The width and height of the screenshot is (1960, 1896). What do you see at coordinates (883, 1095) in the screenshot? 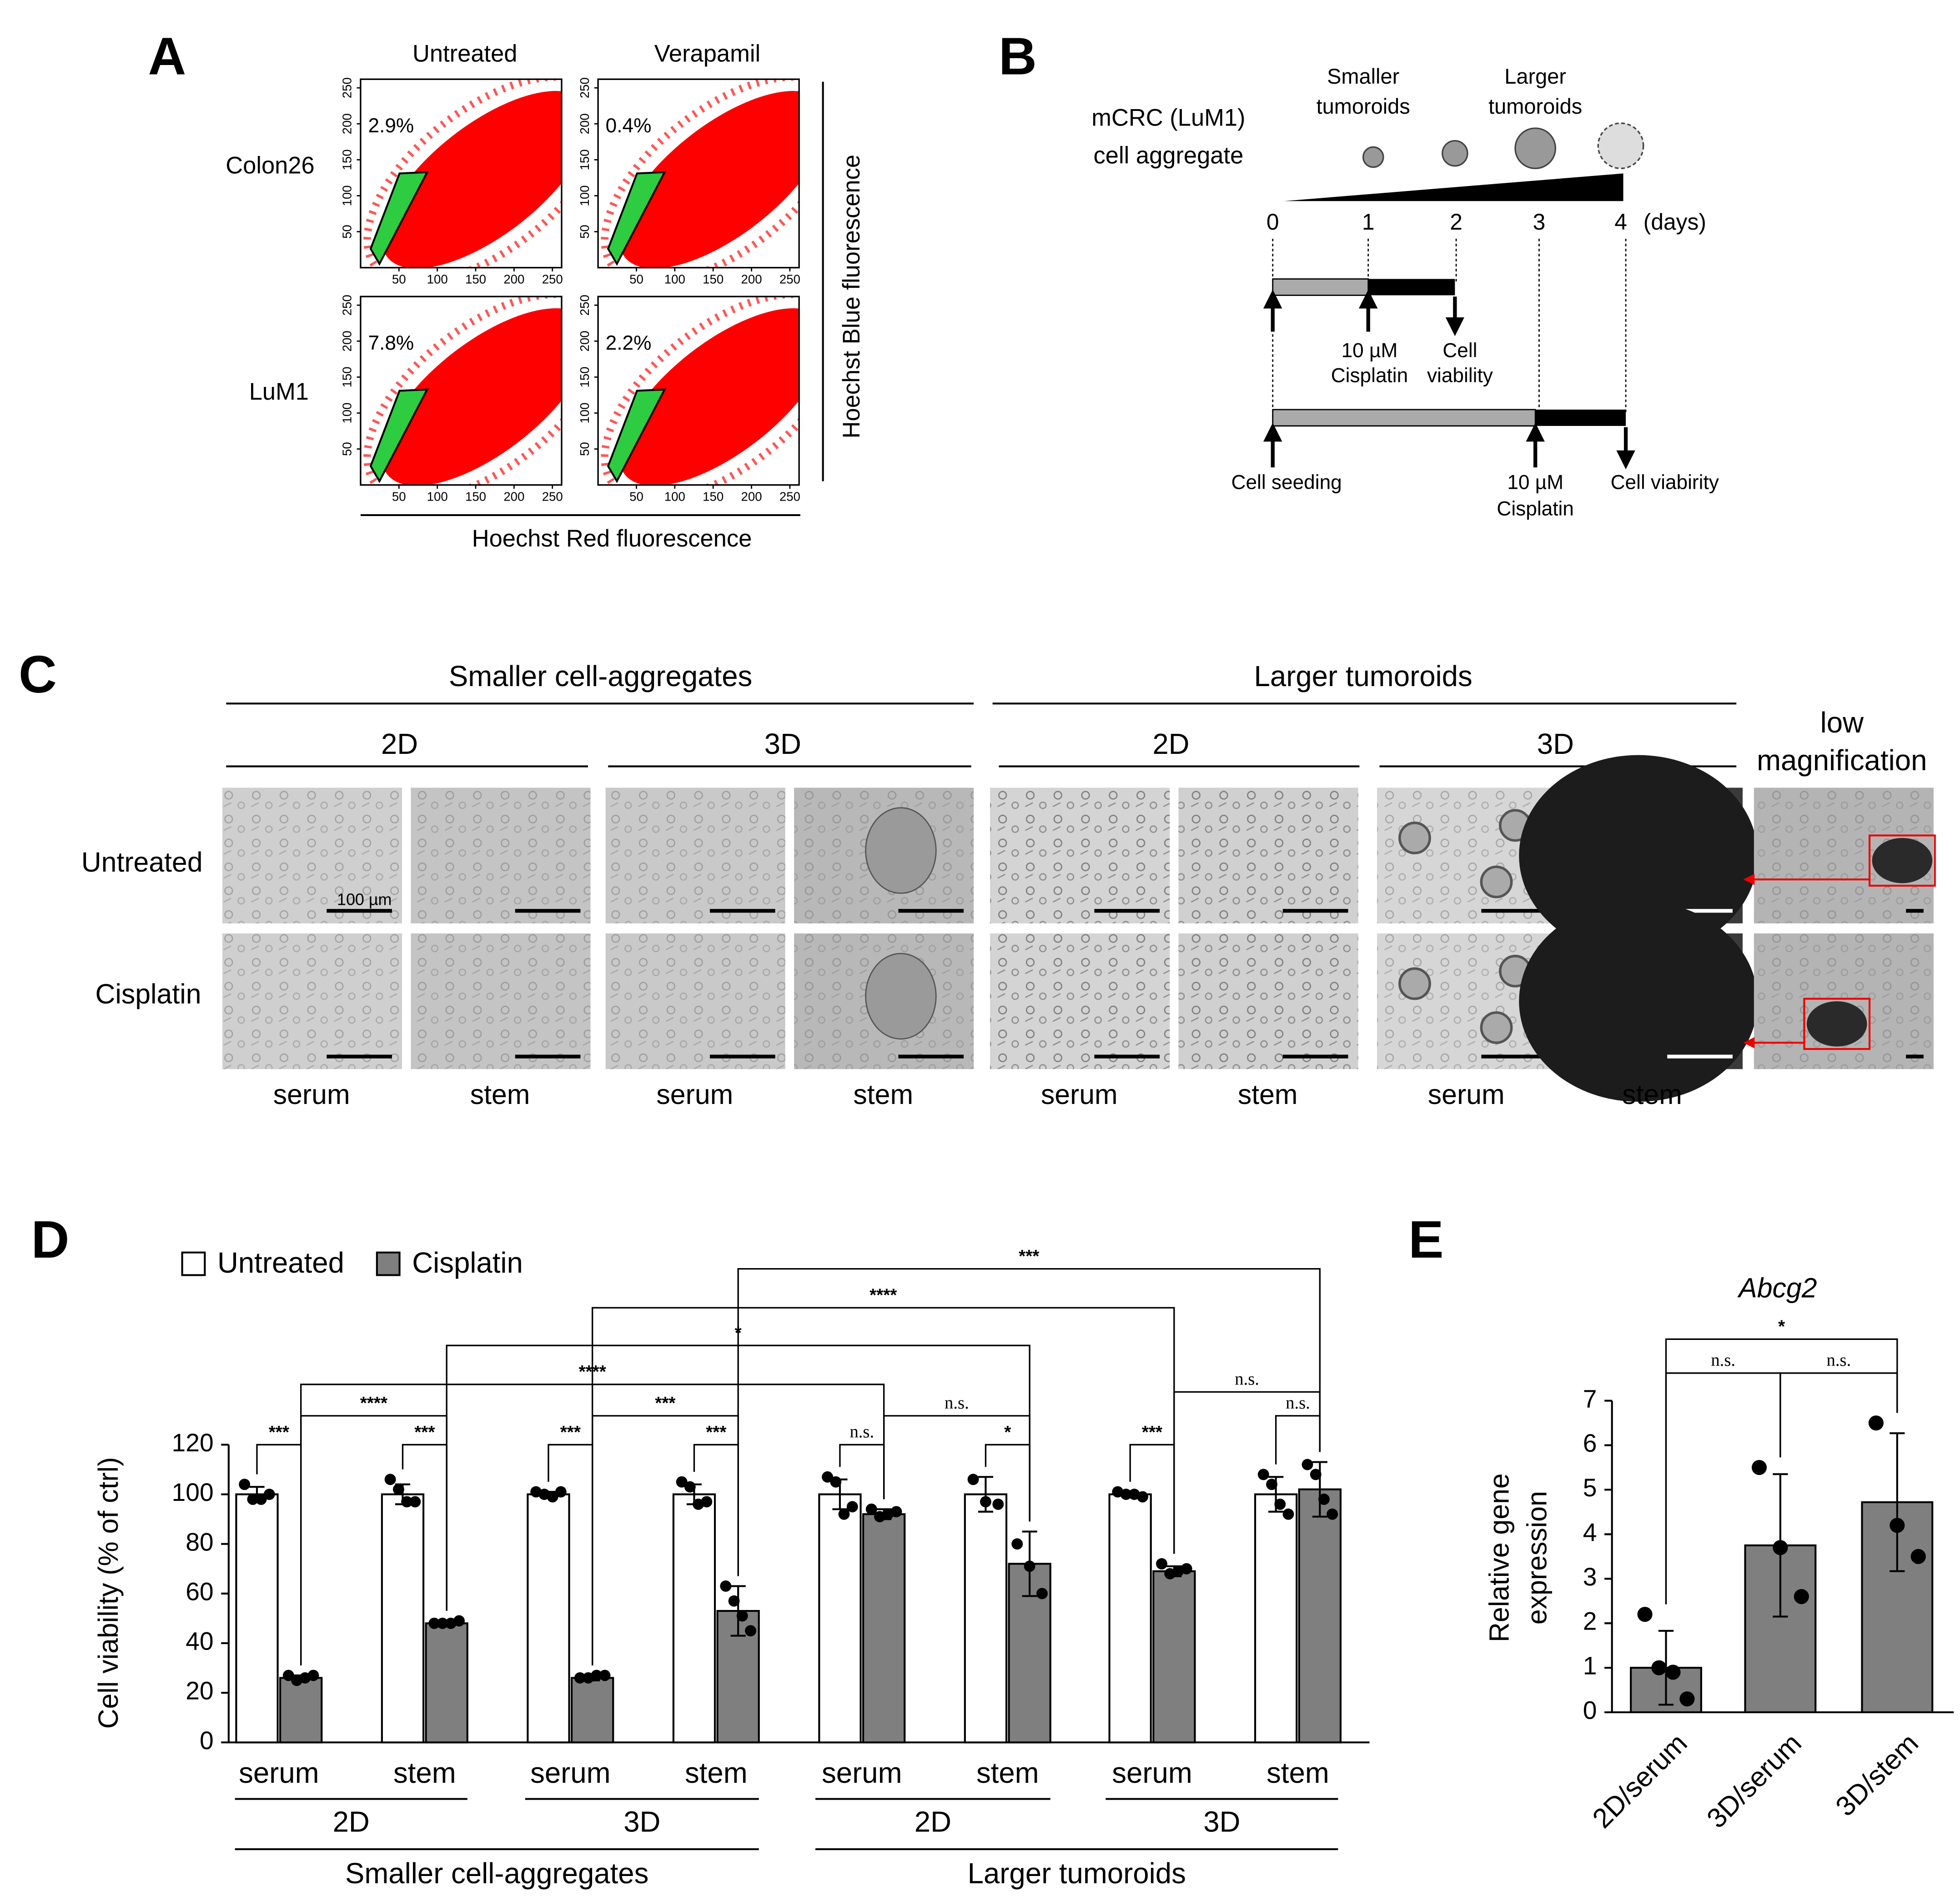
I see `column-label: stem` at bounding box center [883, 1095].